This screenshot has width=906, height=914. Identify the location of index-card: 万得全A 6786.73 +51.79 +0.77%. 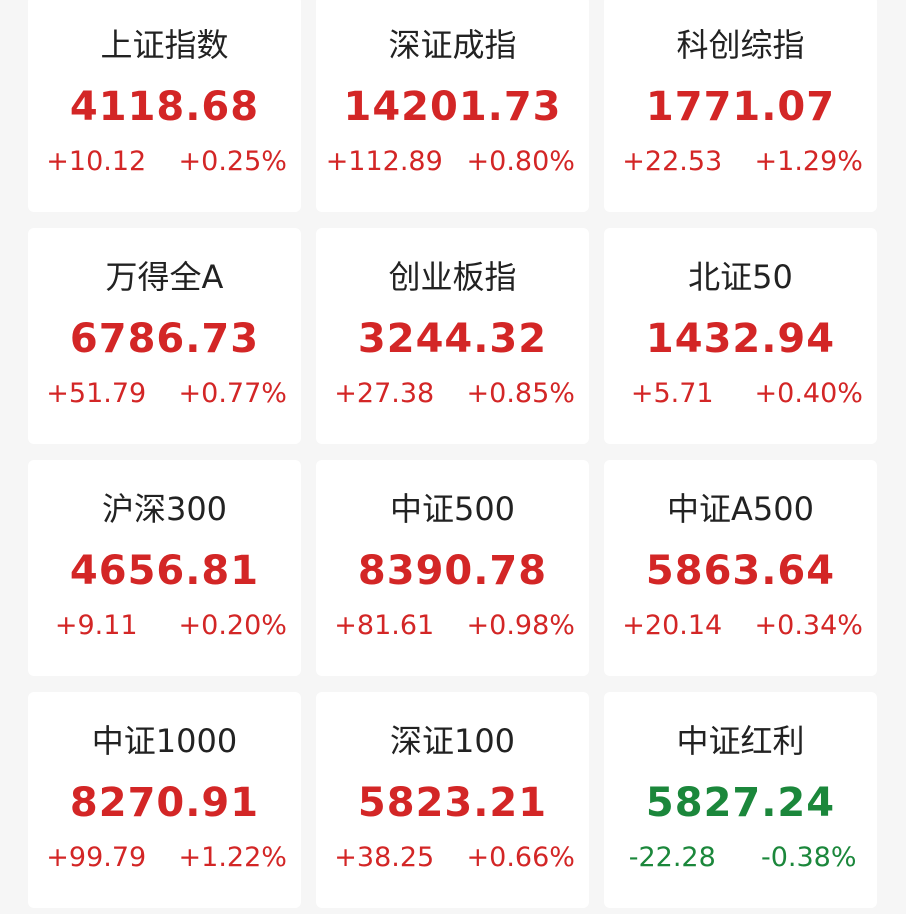
(164, 336).